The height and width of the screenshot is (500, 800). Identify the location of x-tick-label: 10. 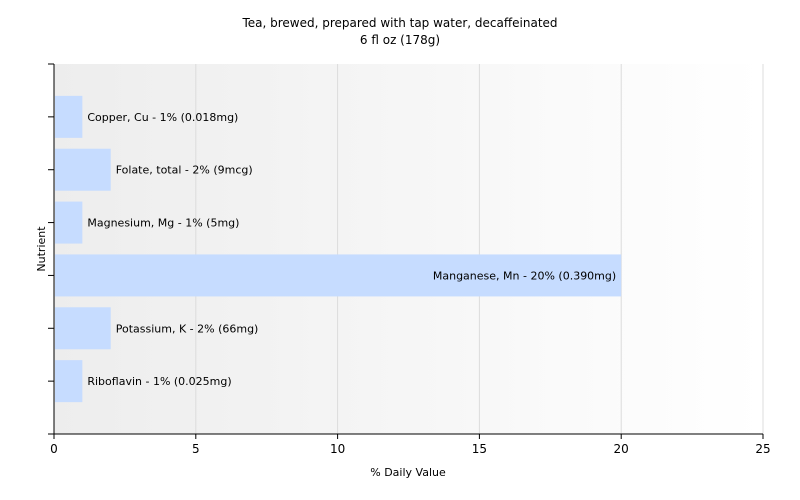
(337, 449).